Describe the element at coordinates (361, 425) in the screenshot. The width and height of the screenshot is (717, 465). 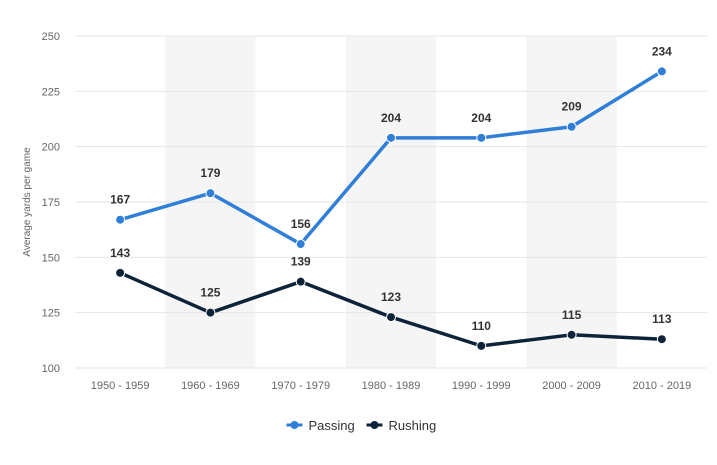
I see `legend: Passing Rushing` at that location.